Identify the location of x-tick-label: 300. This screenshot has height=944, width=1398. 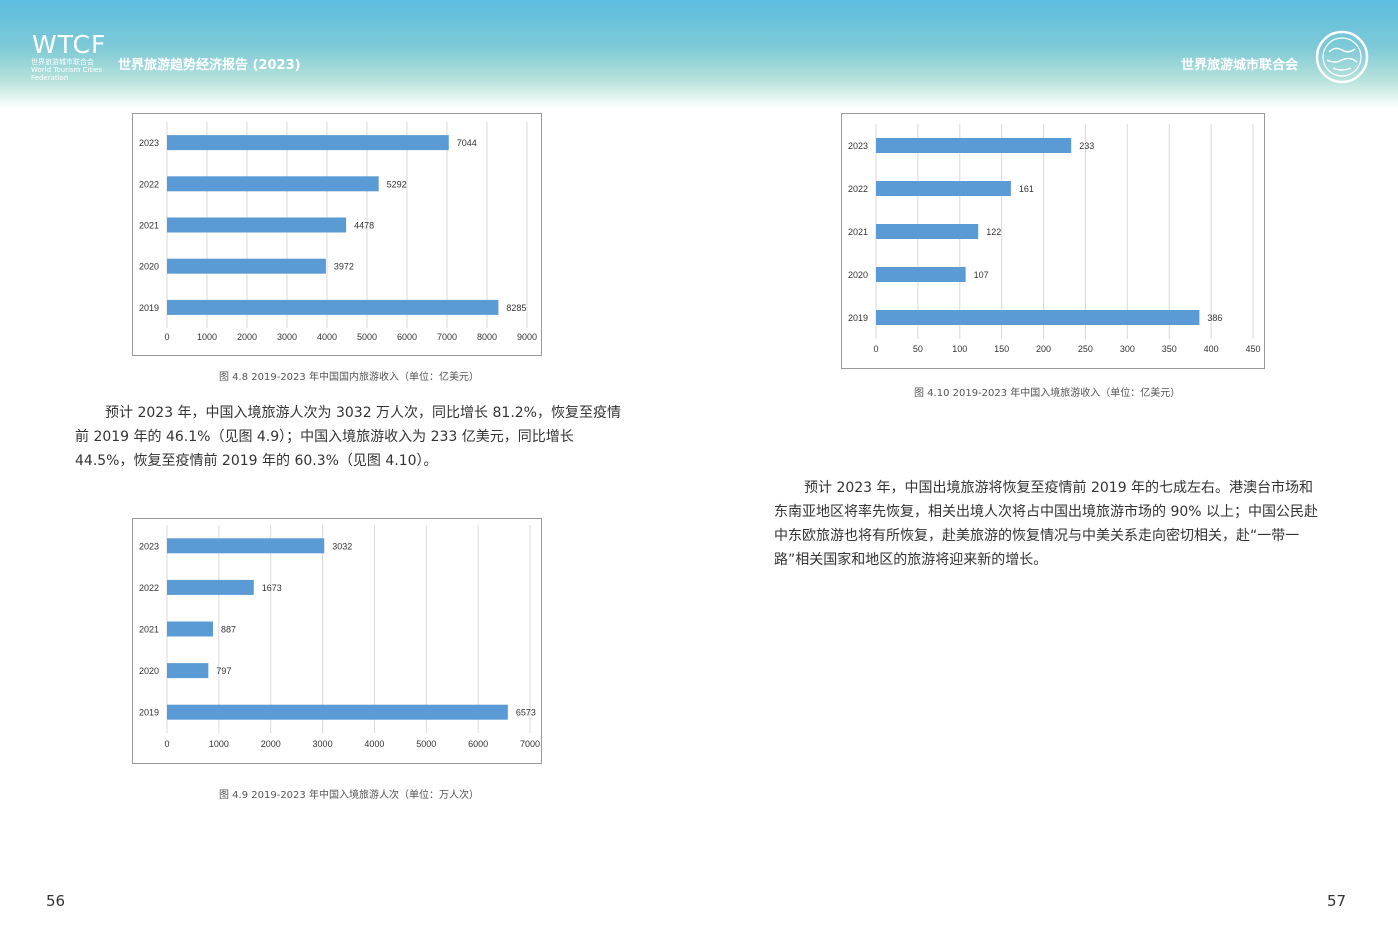
(1127, 349).